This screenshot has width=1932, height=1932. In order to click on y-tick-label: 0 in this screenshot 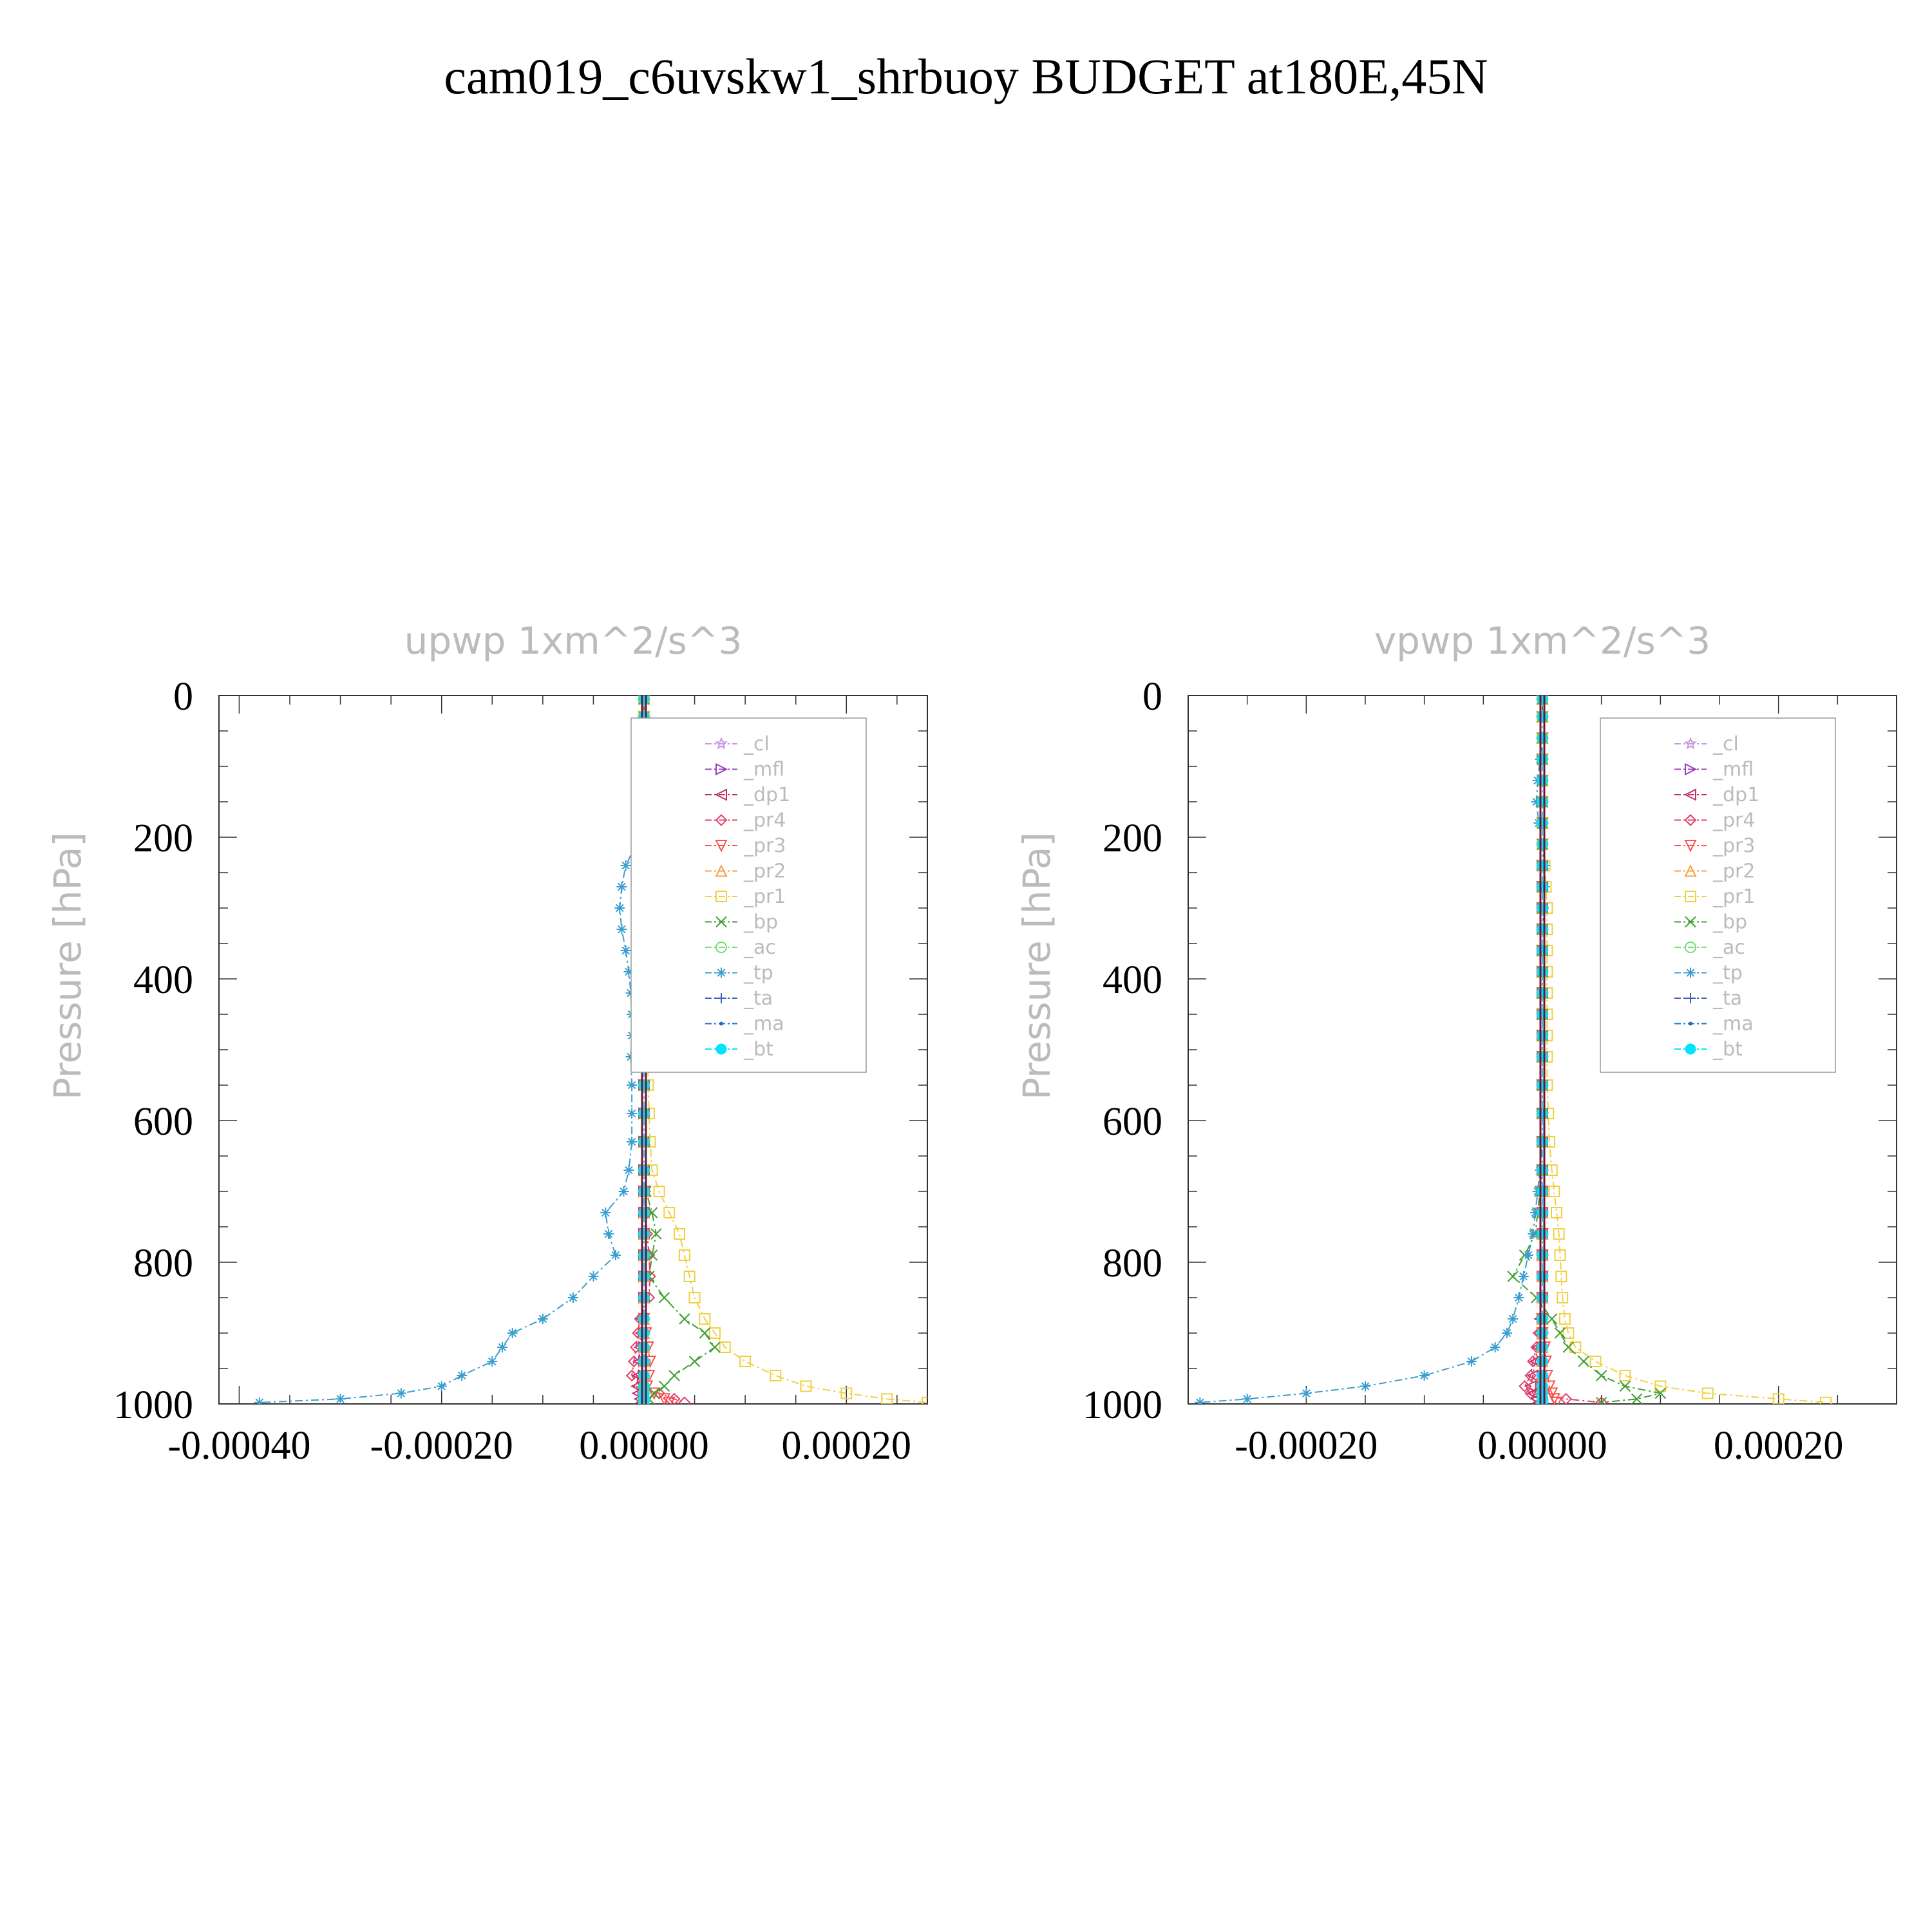, I will do `click(183, 697)`.